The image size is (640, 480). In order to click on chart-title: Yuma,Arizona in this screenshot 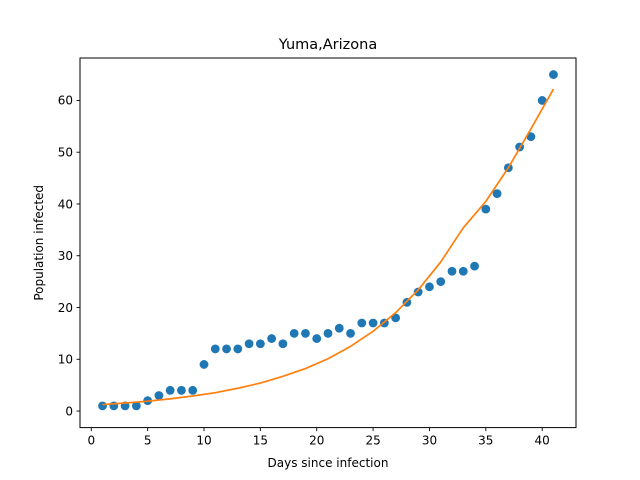, I will do `click(327, 45)`.